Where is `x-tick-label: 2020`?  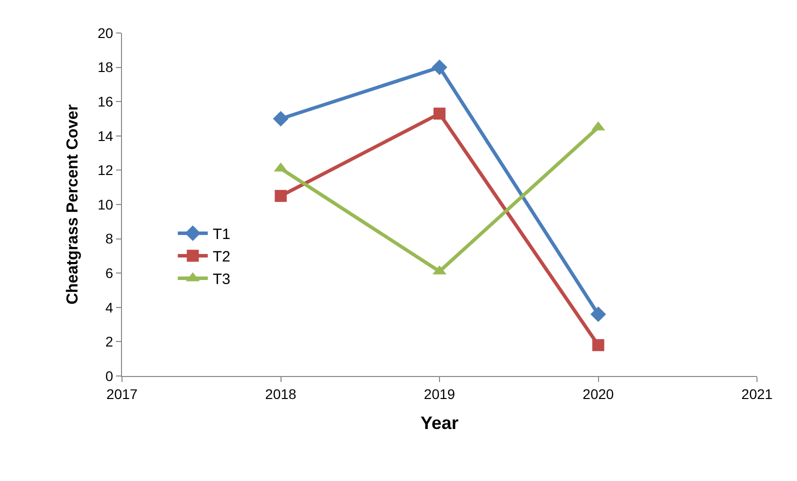
x-tick-label: 2020 is located at coordinates (598, 394).